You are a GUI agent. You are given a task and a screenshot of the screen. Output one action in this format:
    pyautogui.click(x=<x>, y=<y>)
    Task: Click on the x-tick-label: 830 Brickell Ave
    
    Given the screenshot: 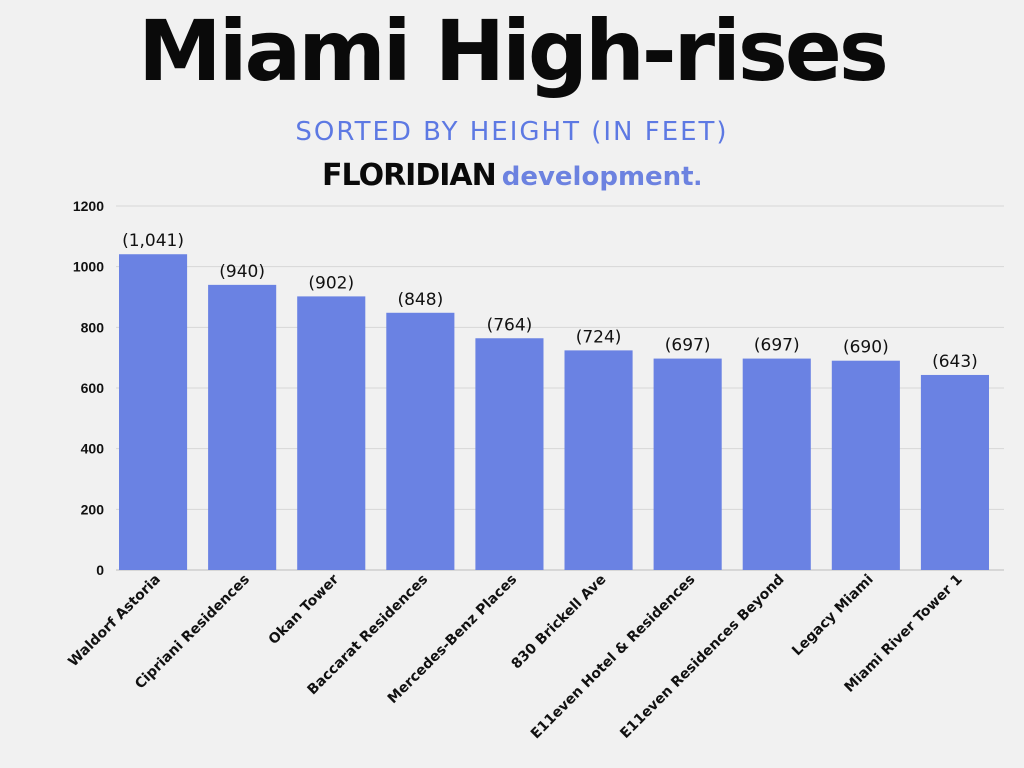 What is the action you would take?
    pyautogui.click(x=559, y=622)
    